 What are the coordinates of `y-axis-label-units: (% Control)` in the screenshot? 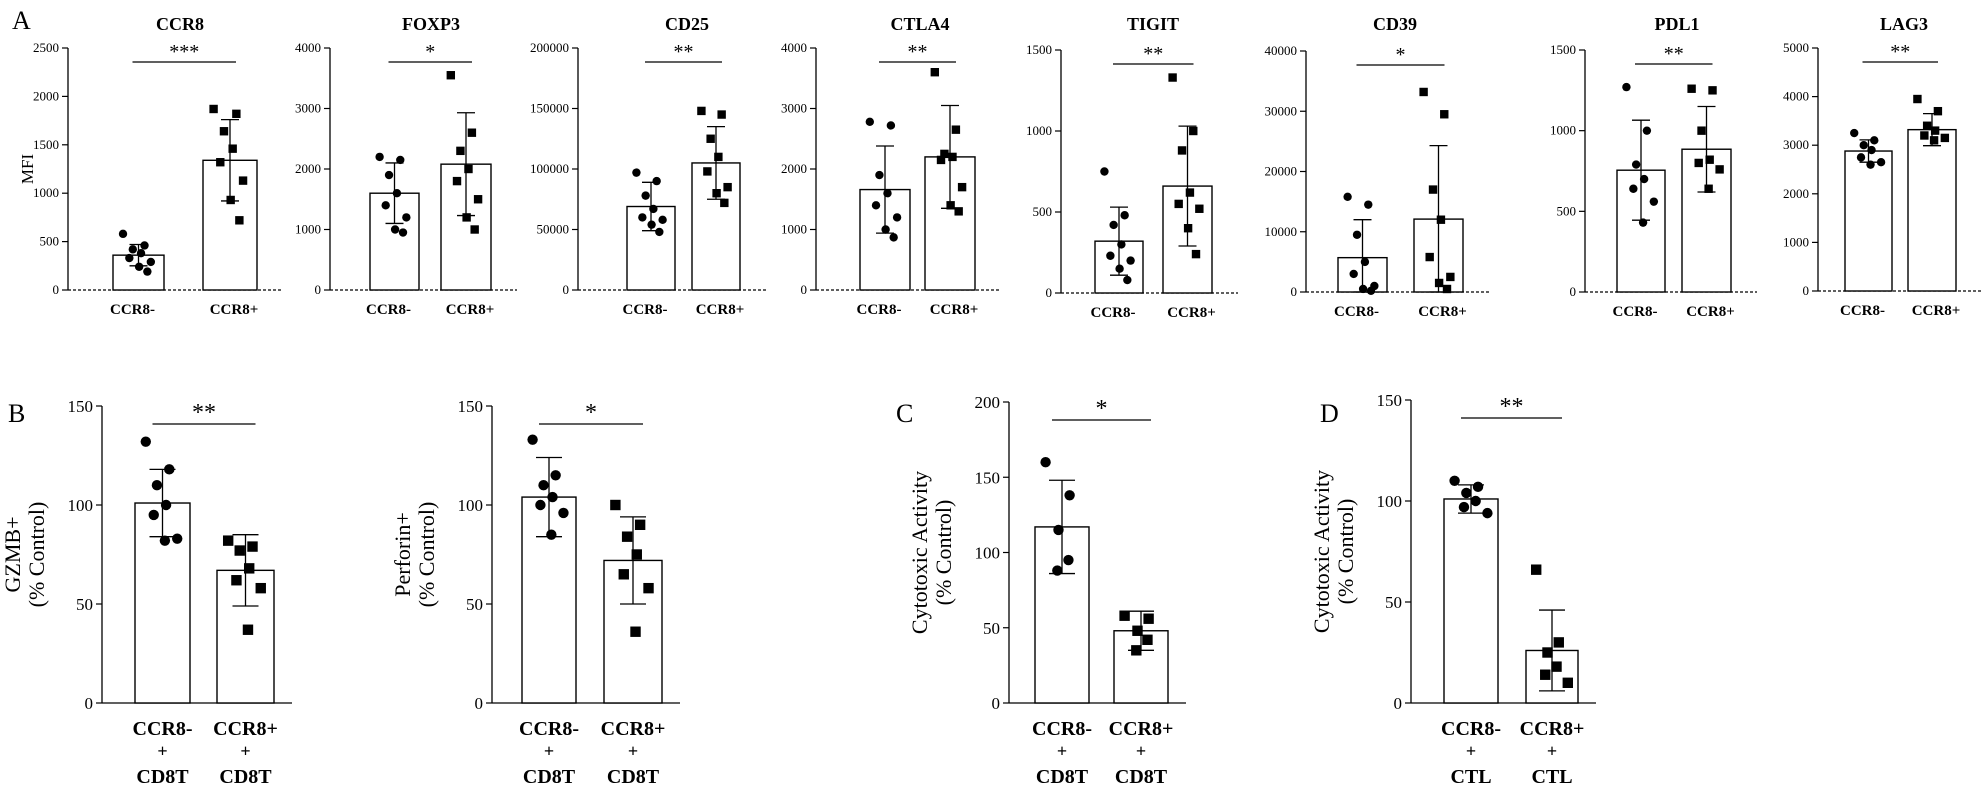 It's located at (426, 555).